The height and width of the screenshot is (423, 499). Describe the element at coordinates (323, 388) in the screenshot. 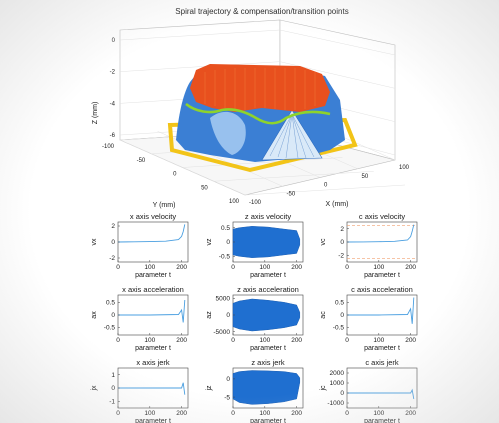

I see `y-axis-label: jc` at that location.